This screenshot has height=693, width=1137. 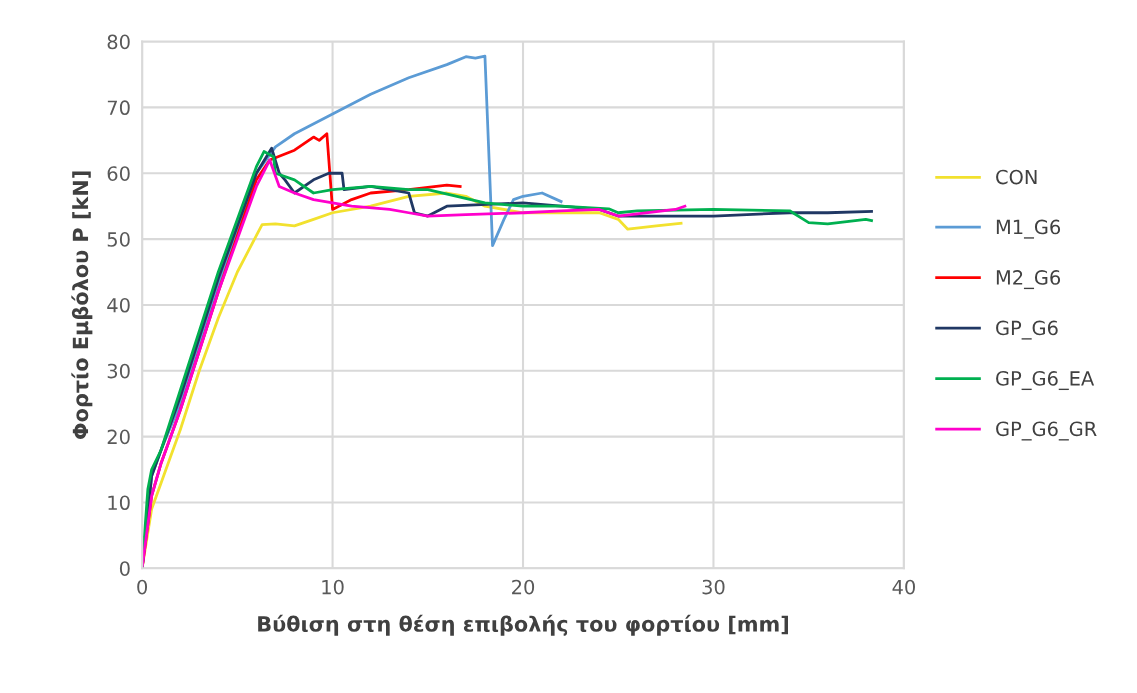 I want to click on legend-label: M1_G6, so click(x=1028, y=229).